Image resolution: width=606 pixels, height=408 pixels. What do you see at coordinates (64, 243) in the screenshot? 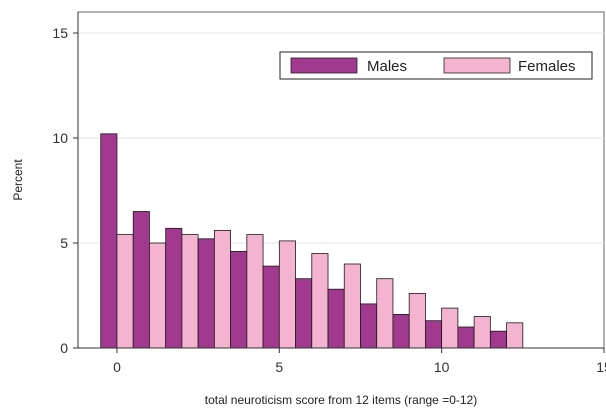
I see `y-tick-label: 5` at bounding box center [64, 243].